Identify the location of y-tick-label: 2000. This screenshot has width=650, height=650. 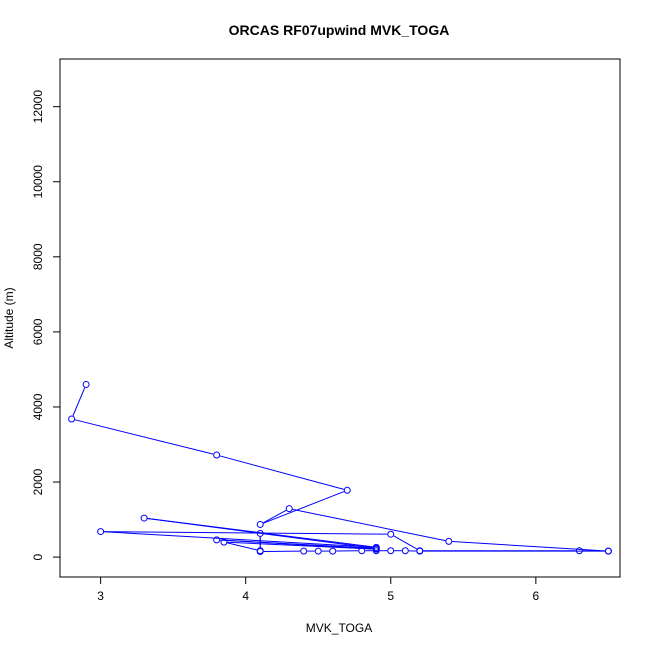
(38, 481).